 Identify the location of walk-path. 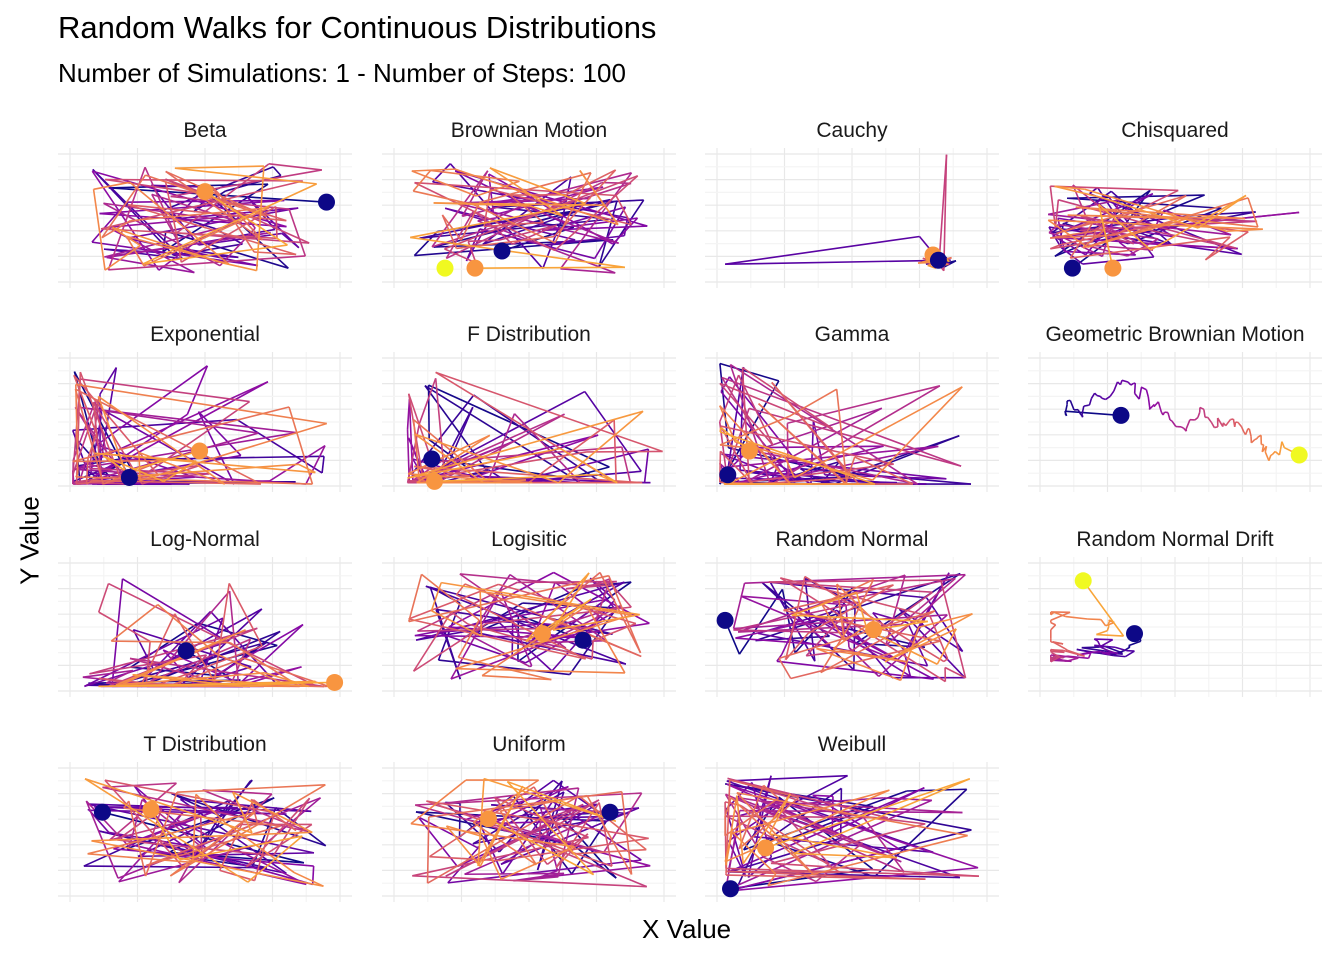
(1096, 621).